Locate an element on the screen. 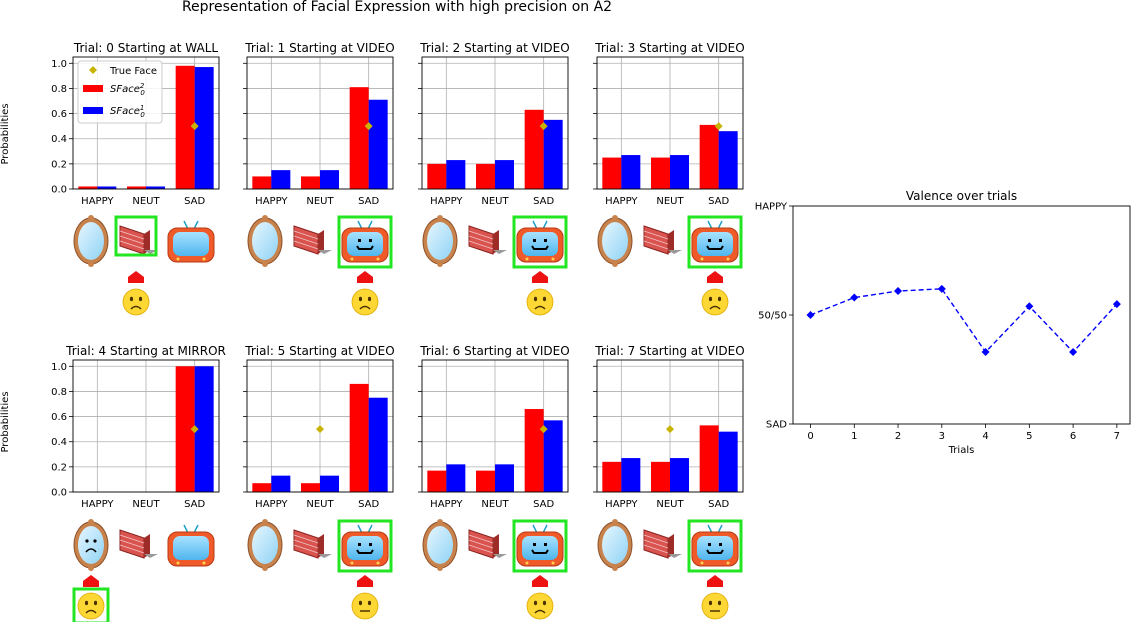  bar-panel-6: HAPPY NEUT SAD Trial: 6 Starting at VIDEO is located at coordinates (494, 427).